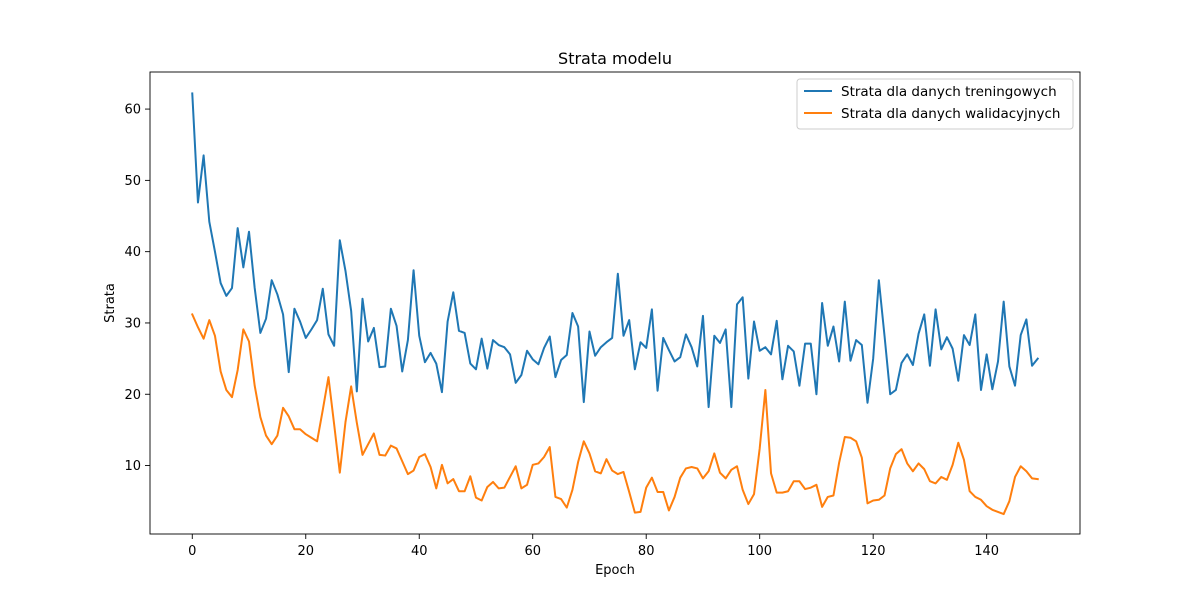 Image resolution: width=1200 pixels, height=600 pixels. Describe the element at coordinates (137, 288) in the screenshot. I see `y-axis: 10 20 30 40 50 60` at that location.